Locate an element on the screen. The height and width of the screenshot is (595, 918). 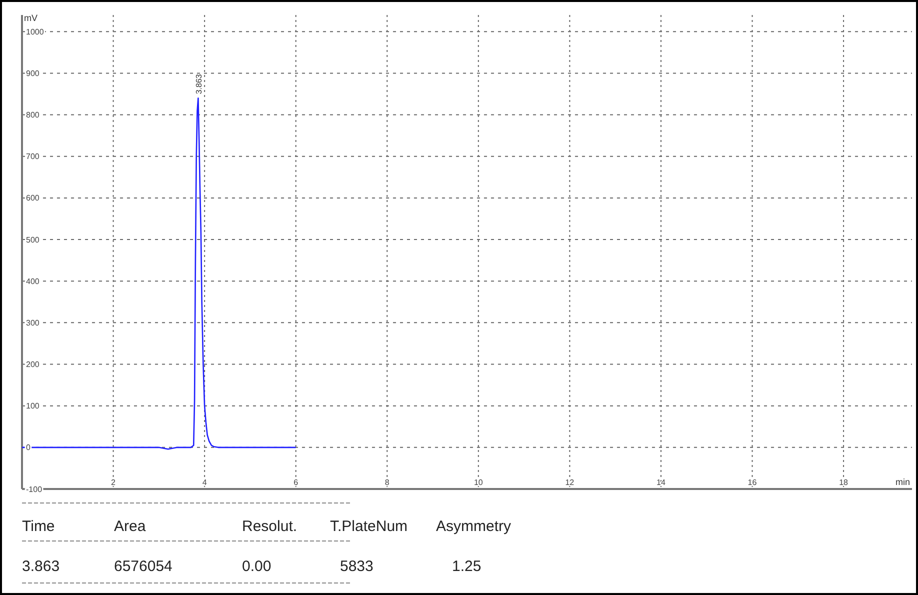
y-tick-label: 400 is located at coordinates (33, 281).